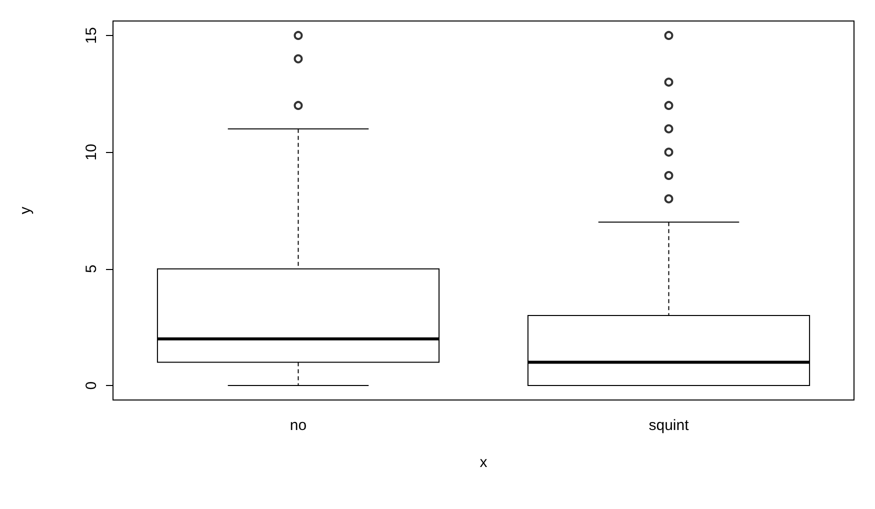  I want to click on x-tick-label: no, so click(298, 425).